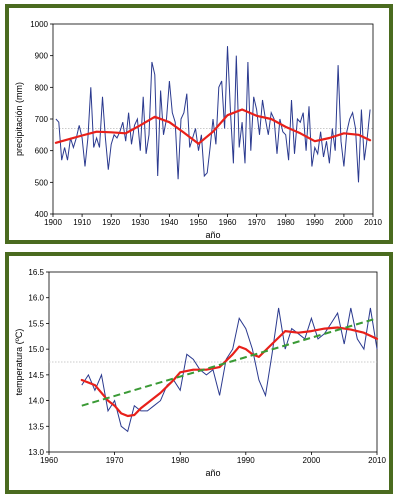 The height and width of the screenshot is (500, 402). Describe the element at coordinates (82, 222) in the screenshot. I see `x-tick-label: 1910` at that location.